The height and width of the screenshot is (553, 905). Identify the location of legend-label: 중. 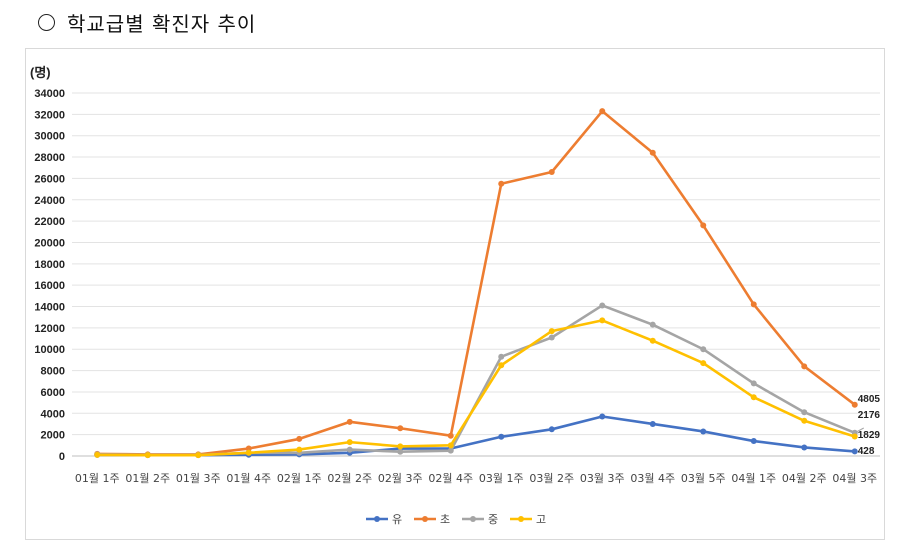
(493, 519).